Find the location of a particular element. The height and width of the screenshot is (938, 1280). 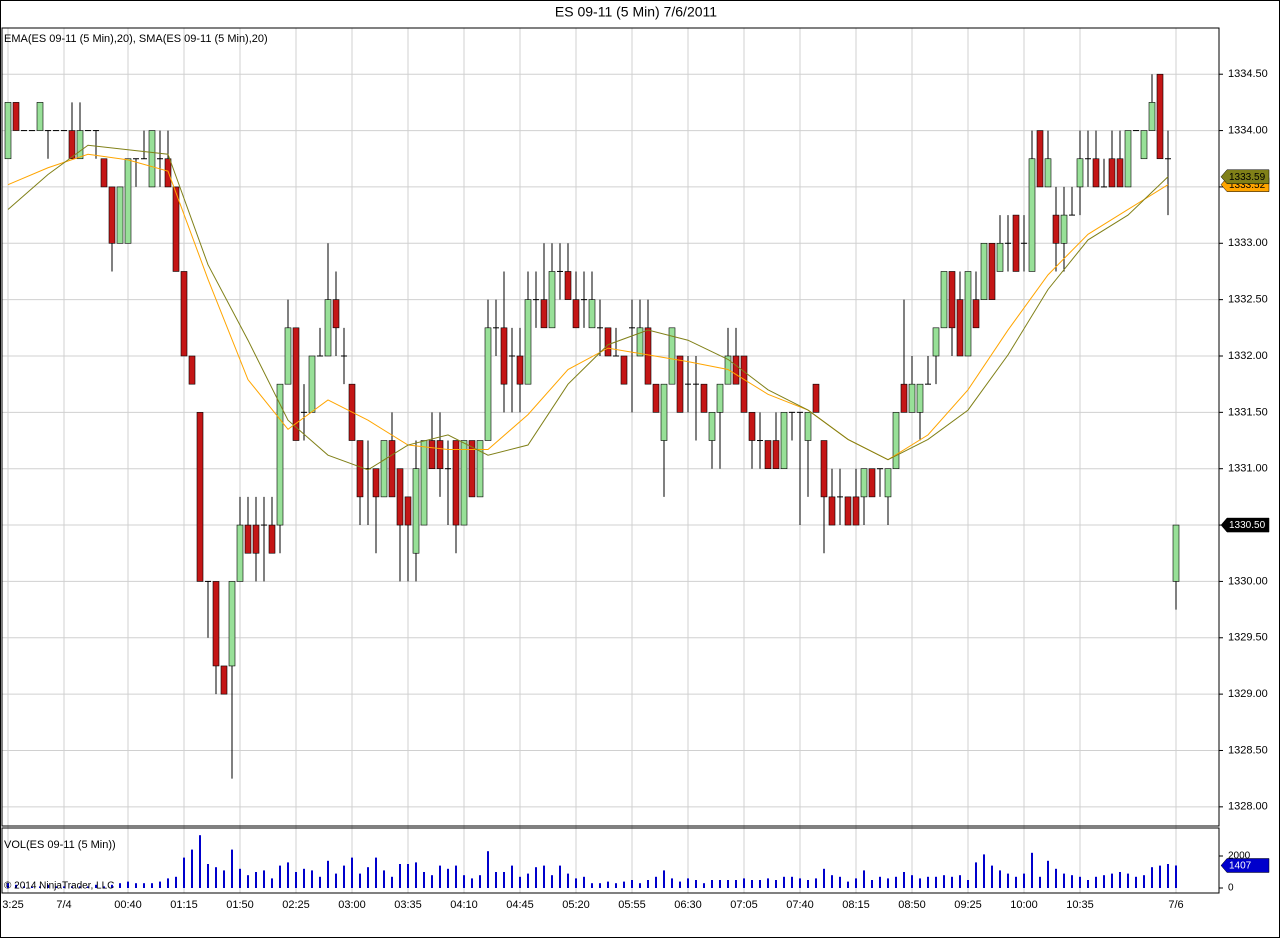

y-tick-label: 1334.50 is located at coordinates (1248, 74).